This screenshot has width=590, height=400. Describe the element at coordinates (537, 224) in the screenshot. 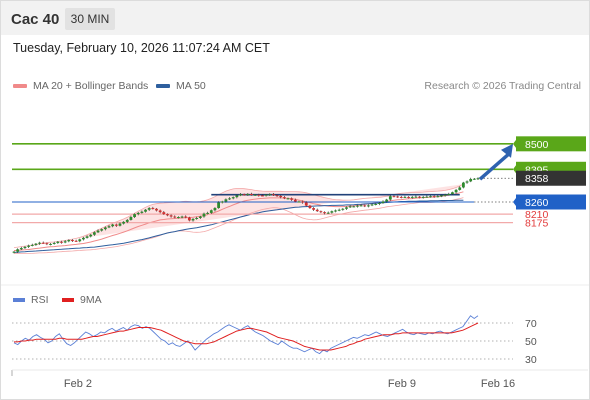

I see `level-label-8175: 8175` at that location.